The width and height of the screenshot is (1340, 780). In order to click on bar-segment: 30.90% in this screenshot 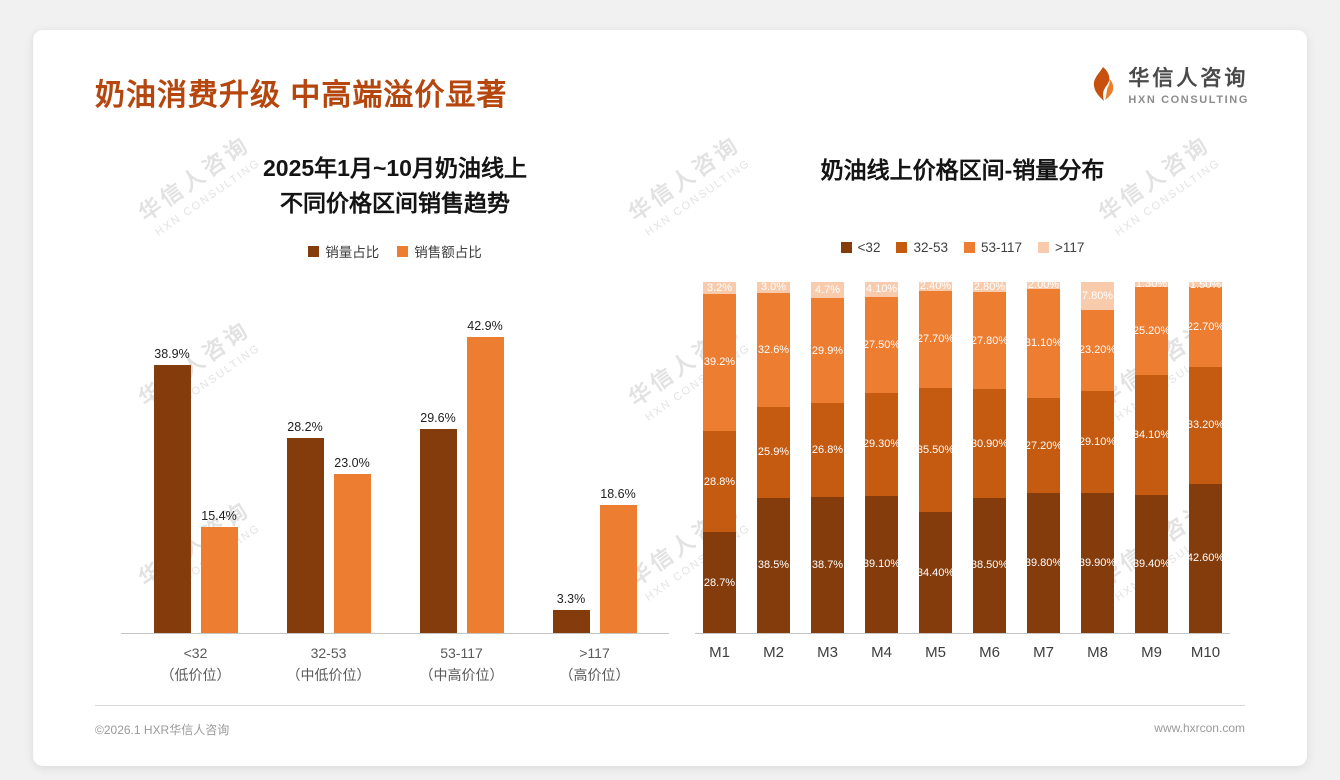, I will do `click(989, 443)`.